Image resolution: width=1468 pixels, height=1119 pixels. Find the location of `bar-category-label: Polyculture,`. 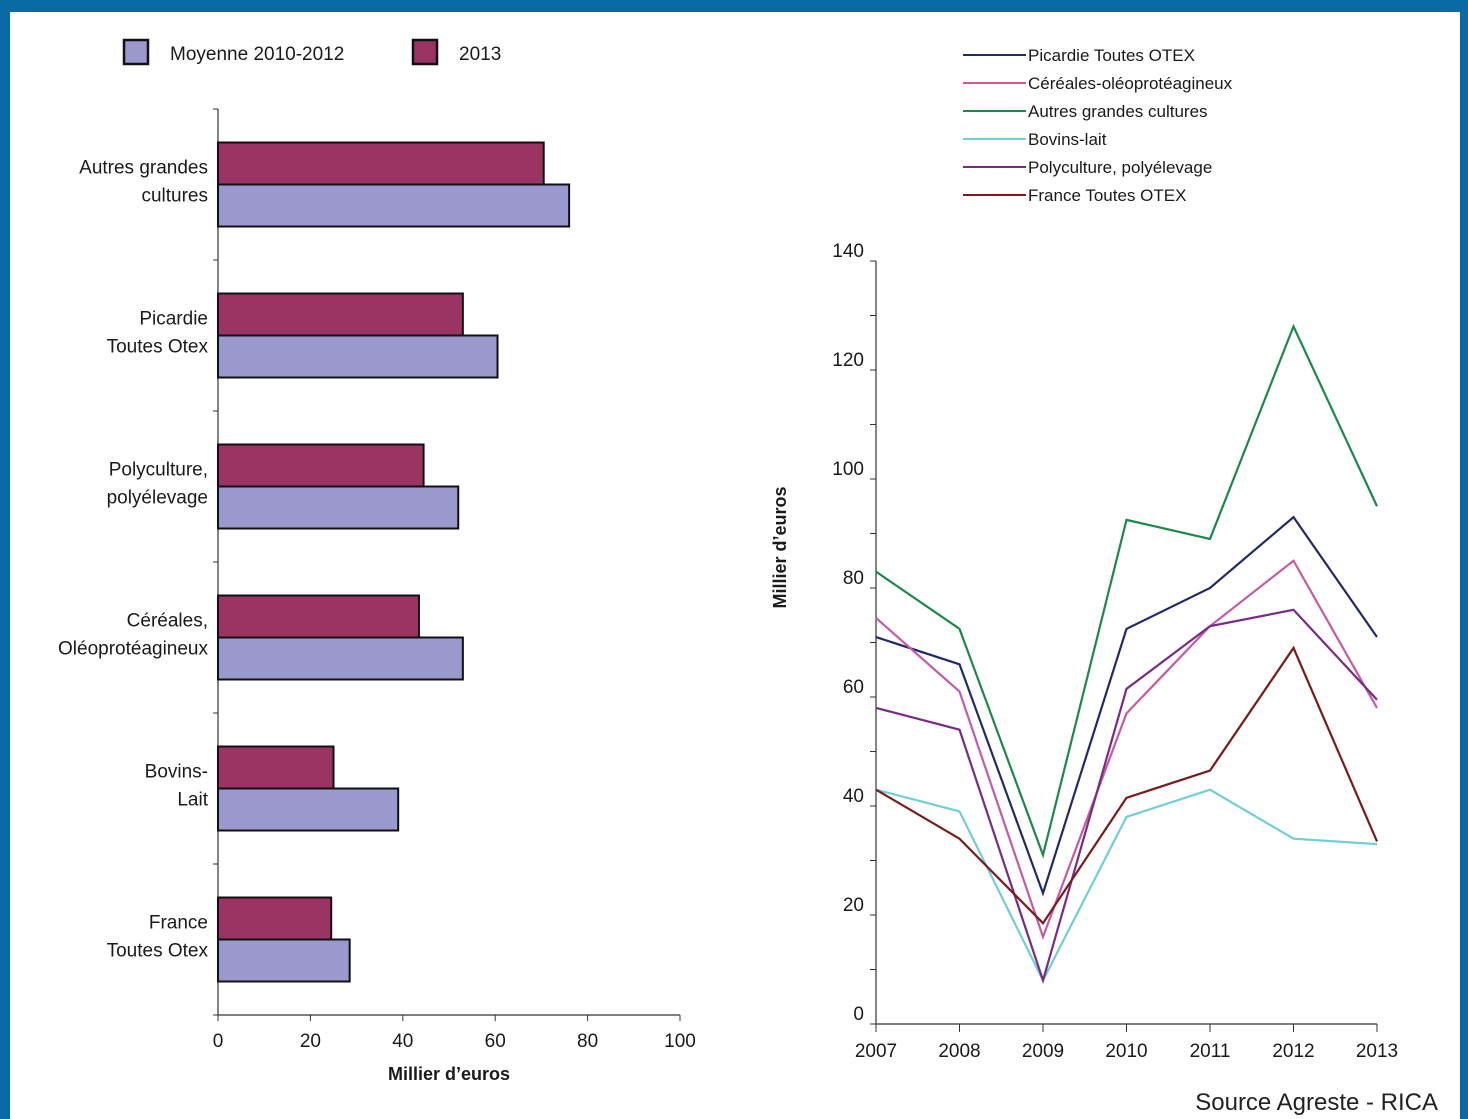

bar-category-label: Polyculture, is located at coordinates (158, 470).